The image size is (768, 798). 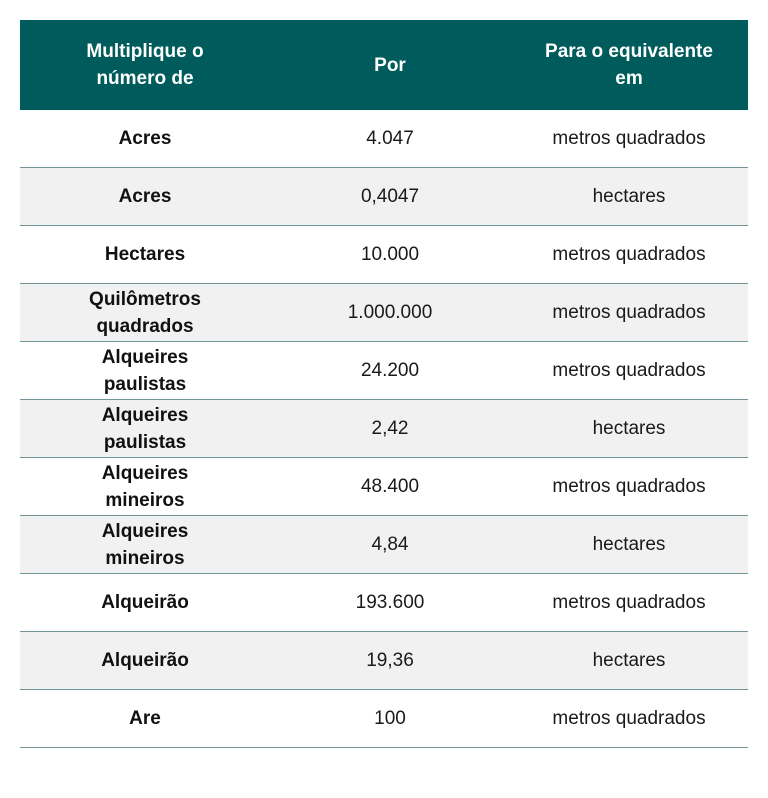 I want to click on table-cell: 48.400, so click(x=390, y=486).